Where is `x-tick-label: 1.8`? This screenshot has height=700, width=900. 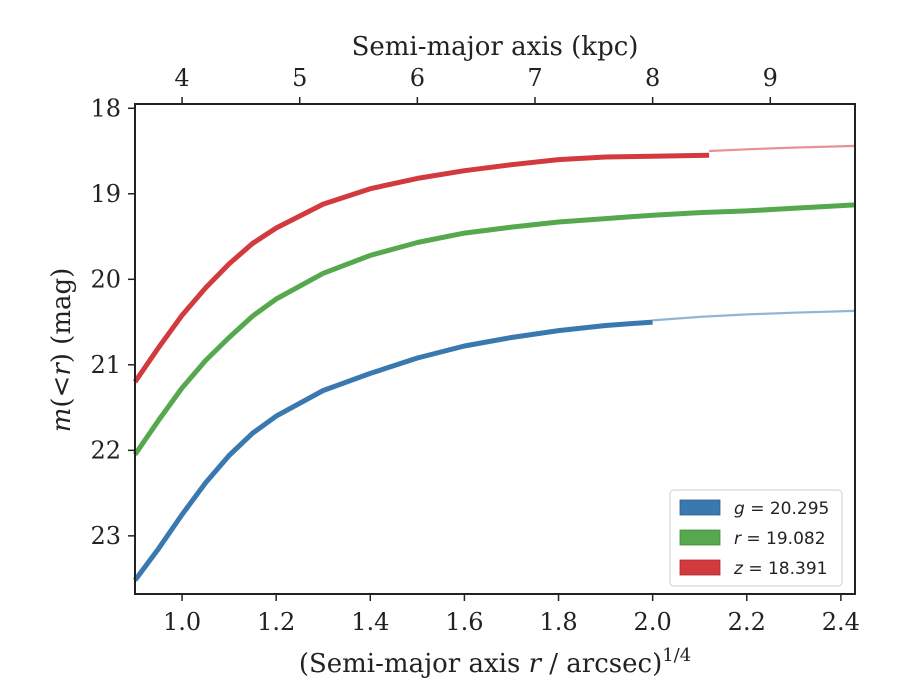 x-tick-label: 1.8 is located at coordinates (558, 622).